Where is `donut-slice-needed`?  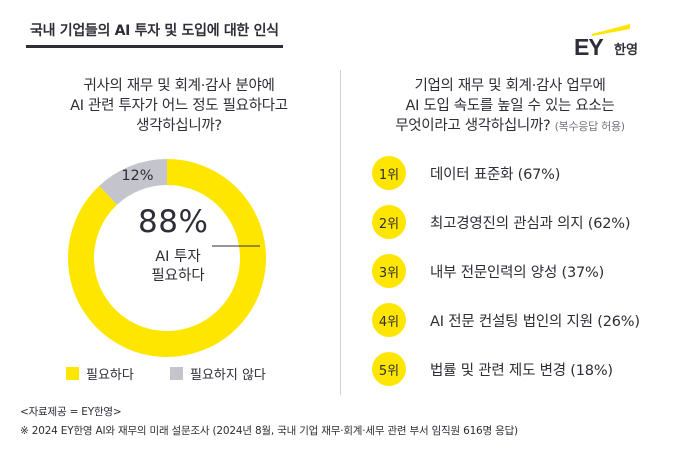
donut-slice-needed is located at coordinates (167, 258).